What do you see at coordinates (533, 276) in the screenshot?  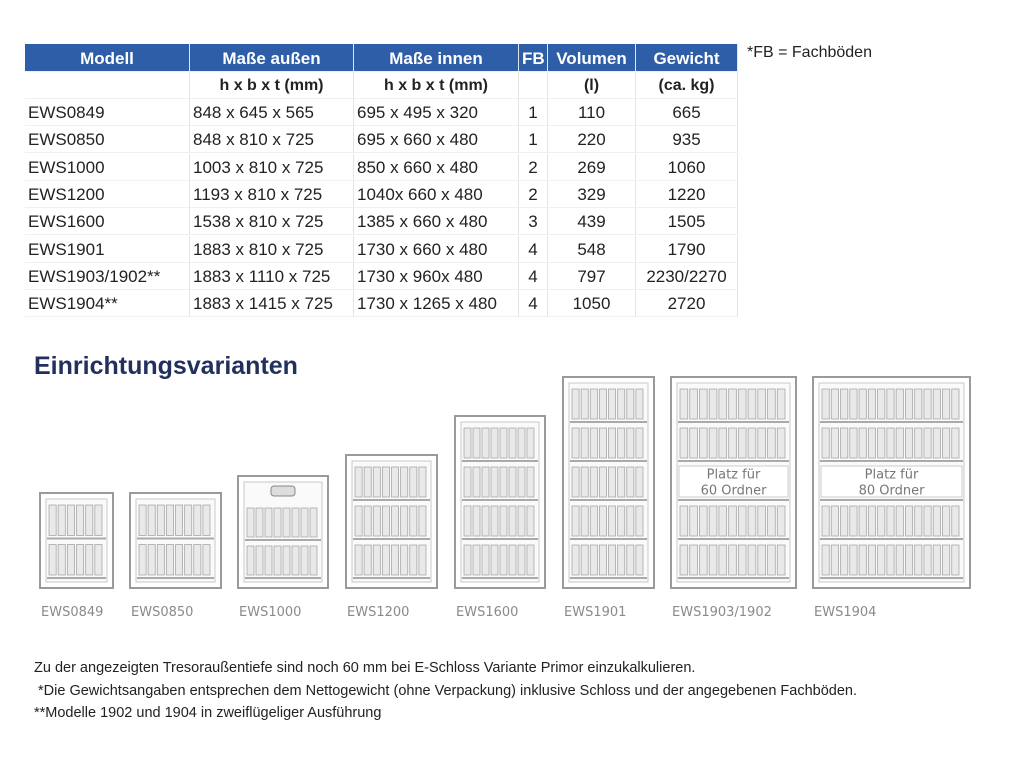 I see `table-cell: 4` at bounding box center [533, 276].